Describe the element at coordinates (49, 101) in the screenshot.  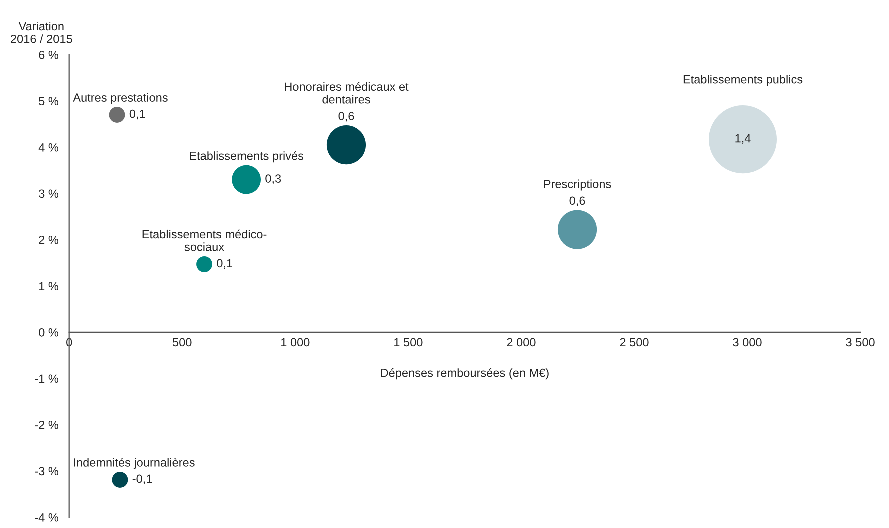
I see `y-tick-label: 5 %` at that location.